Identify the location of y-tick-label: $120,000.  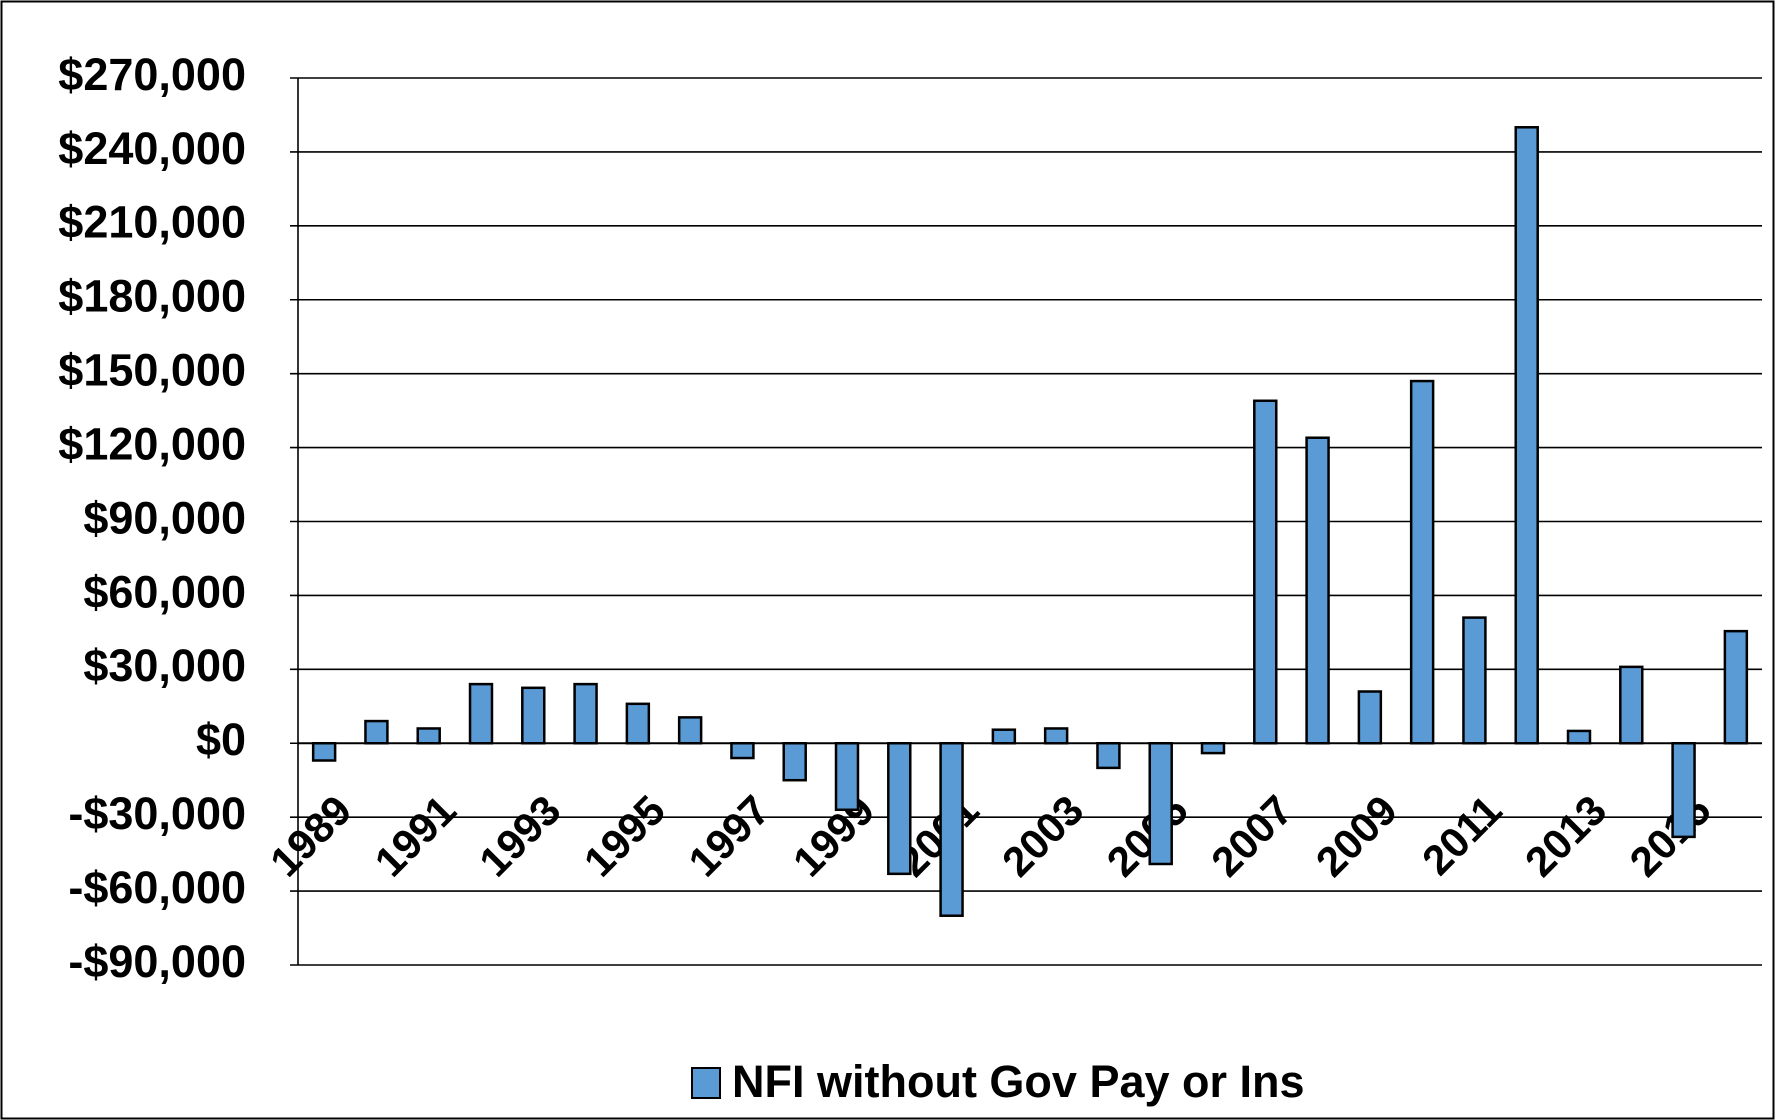
(152, 443).